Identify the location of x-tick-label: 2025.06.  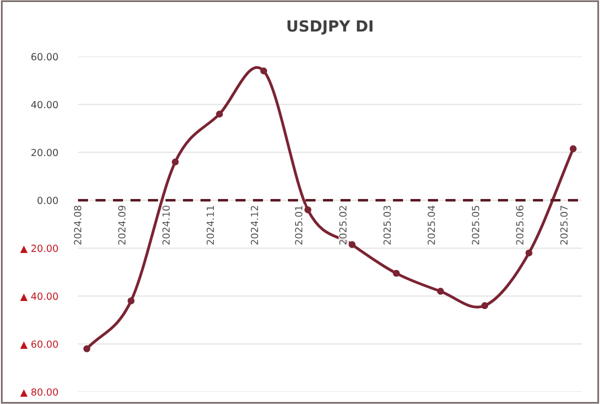
(520, 225).